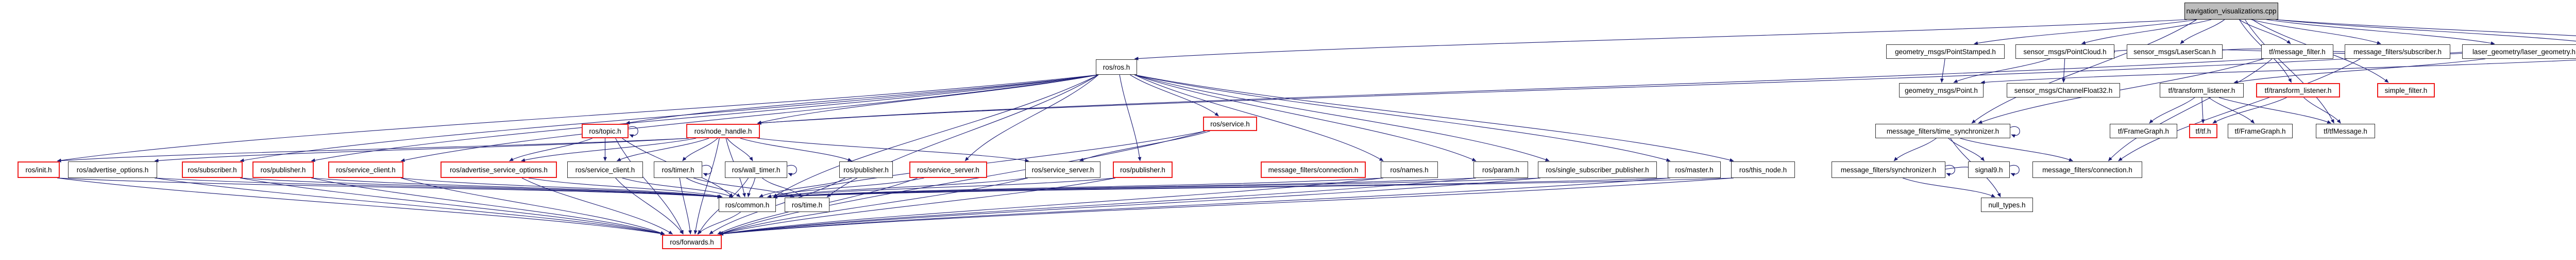 This screenshot has height=260, width=2576. What do you see at coordinates (1062, 170) in the screenshot?
I see `graph-node-svcserver_k: ros/service_server.h` at bounding box center [1062, 170].